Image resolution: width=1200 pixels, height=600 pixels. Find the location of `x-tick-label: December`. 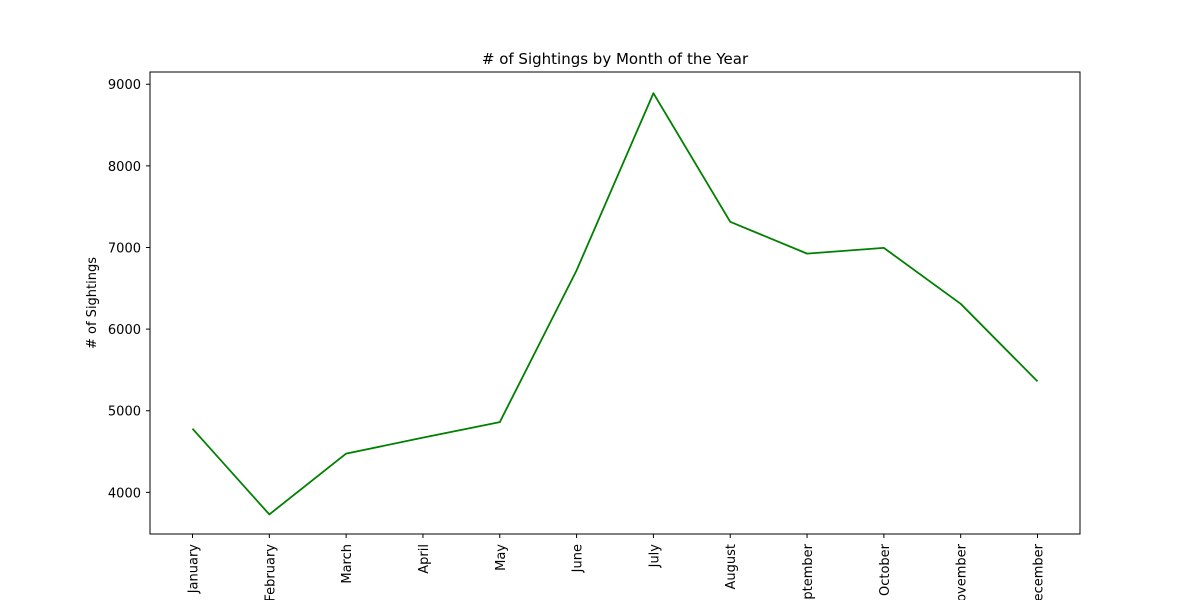

x-tick-label: December is located at coordinates (1039, 571).